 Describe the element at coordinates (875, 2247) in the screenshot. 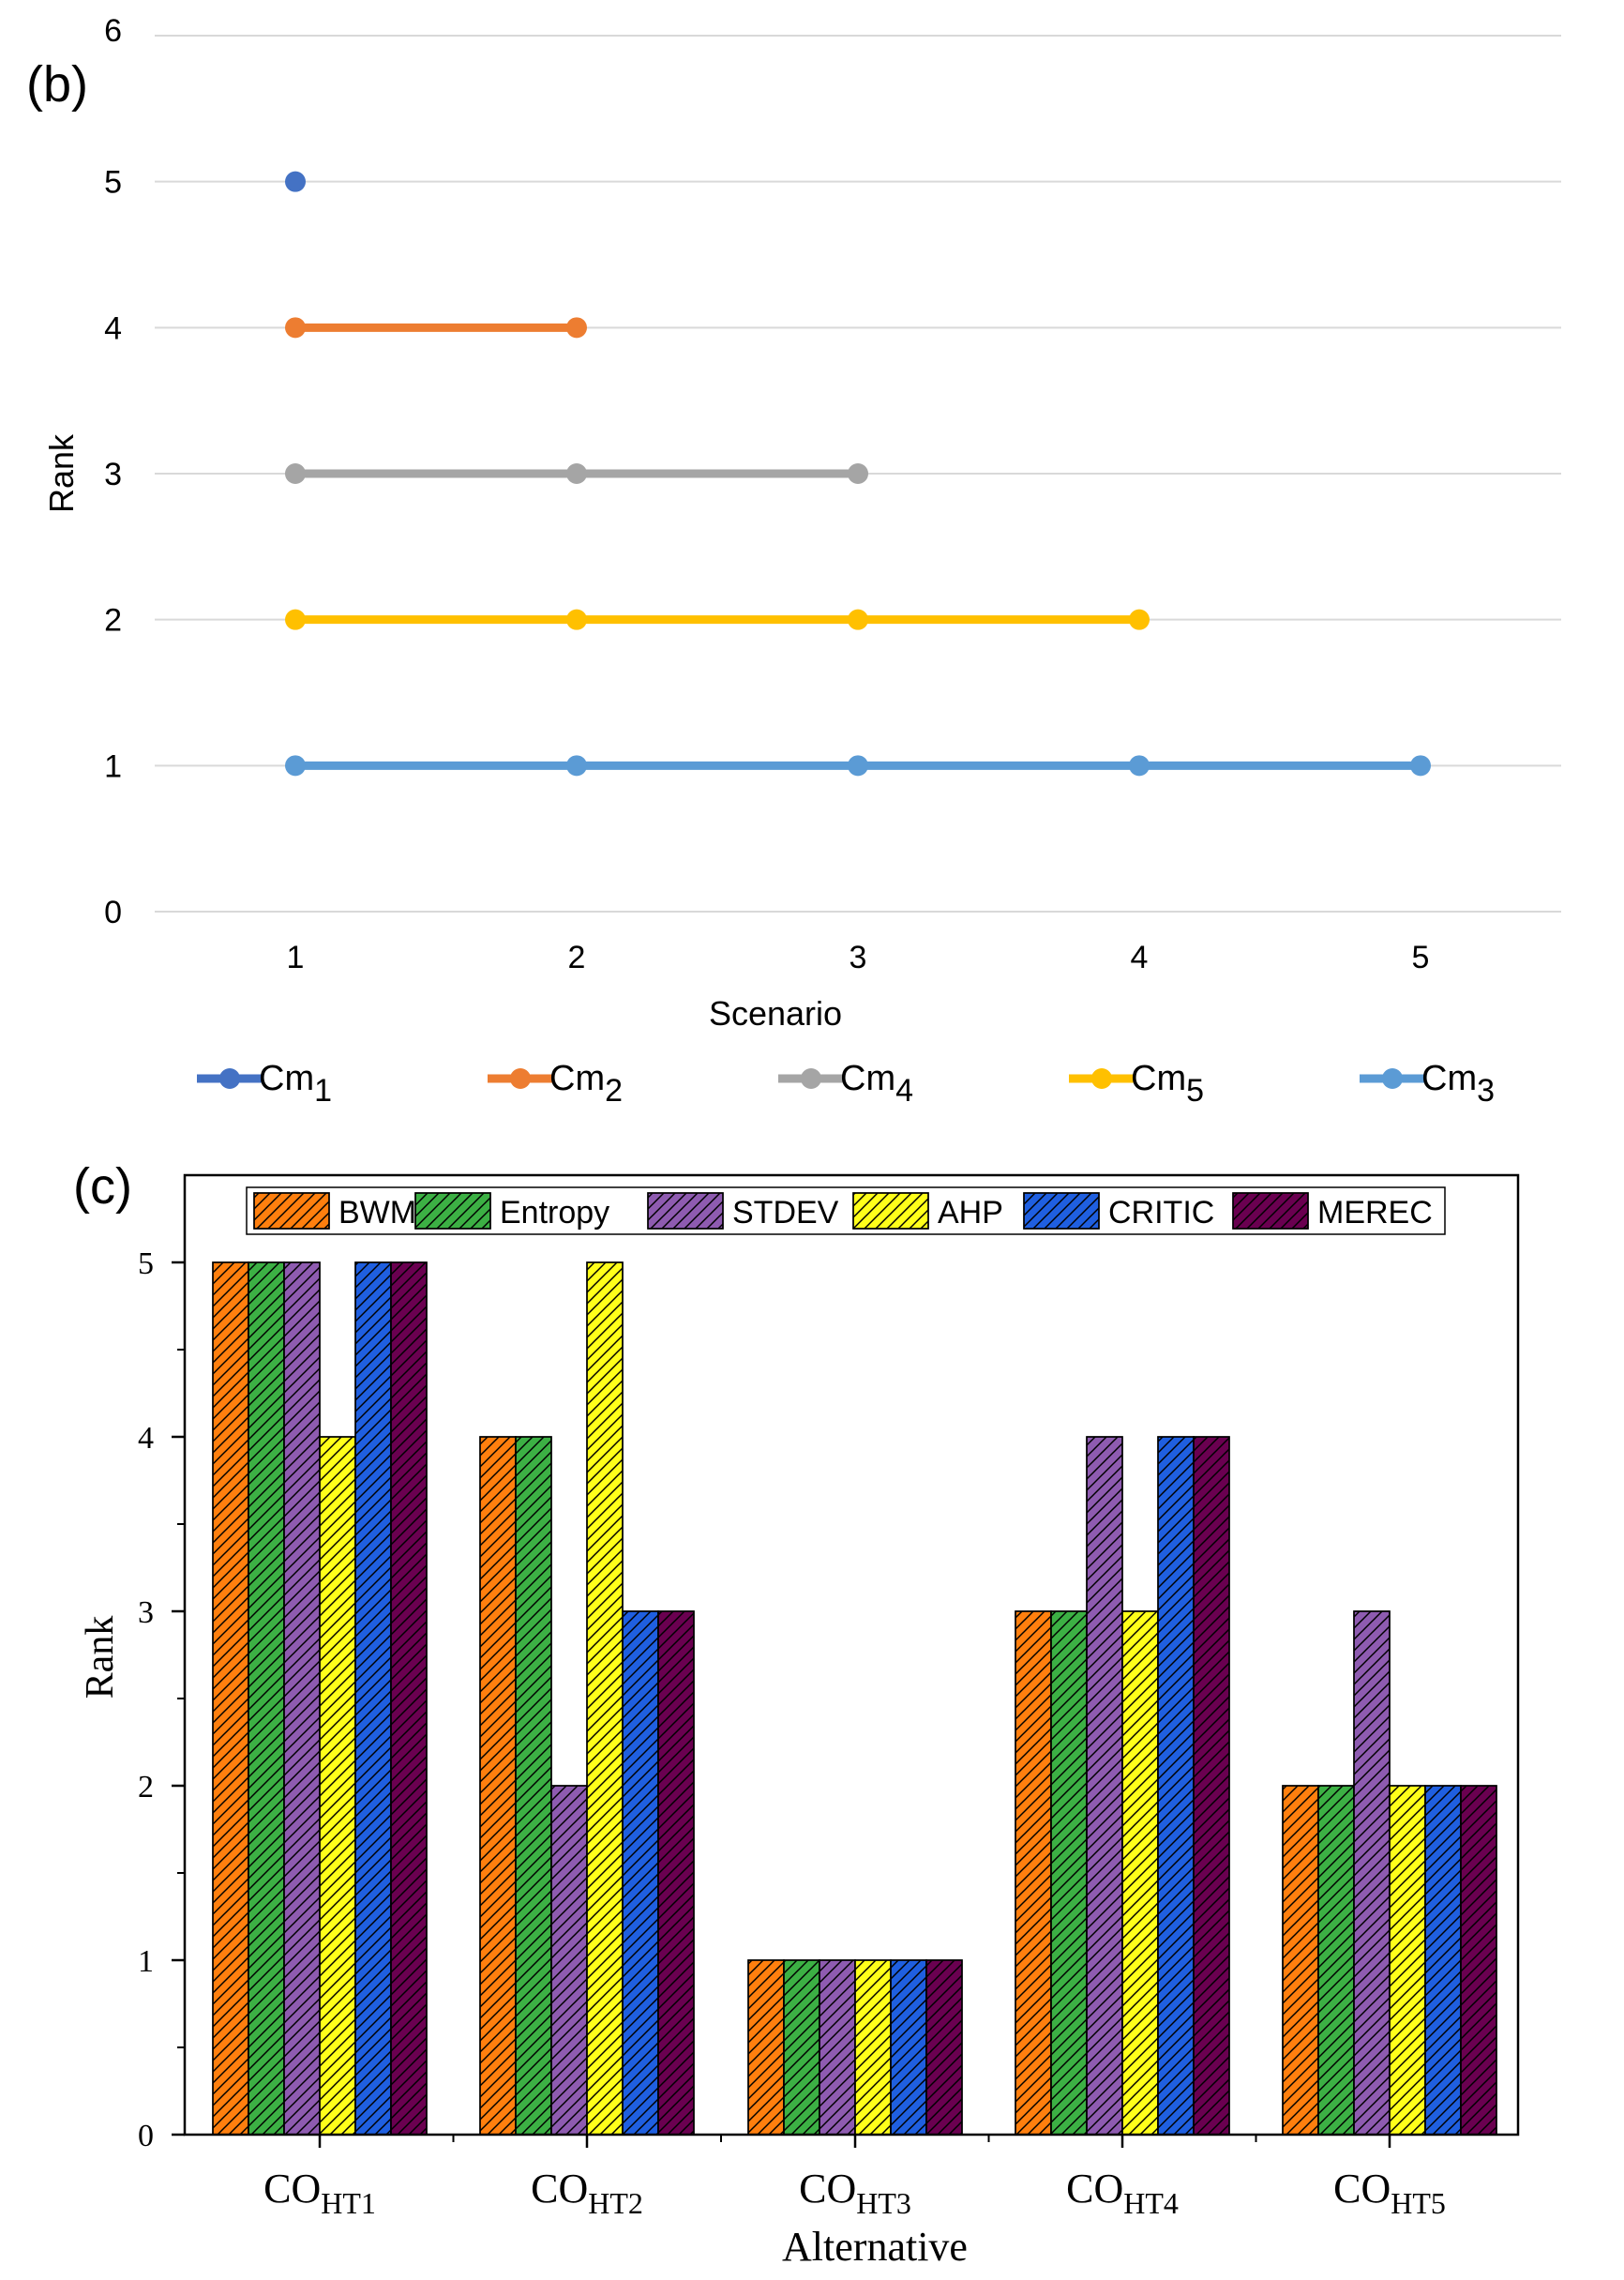

I see `x-axis-label: Alternative` at that location.